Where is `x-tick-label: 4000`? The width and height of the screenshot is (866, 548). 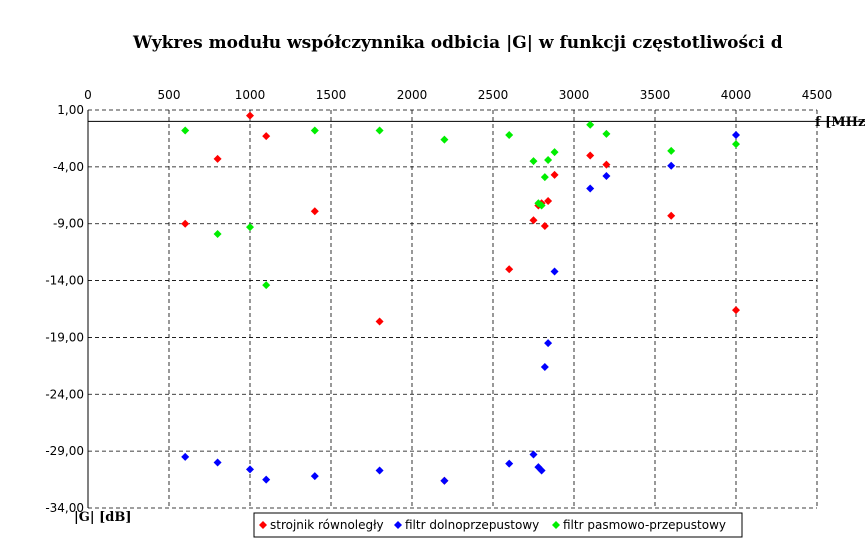 x-tick-label: 4000 is located at coordinates (736, 95).